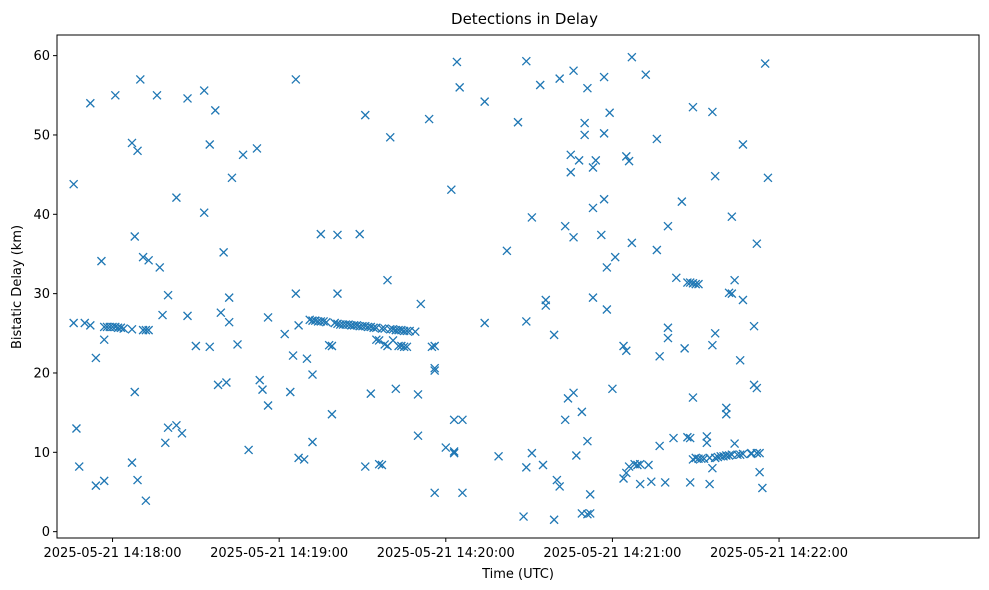 The height and width of the screenshot is (590, 989). I want to click on y-tick-label: 0, so click(46, 532).